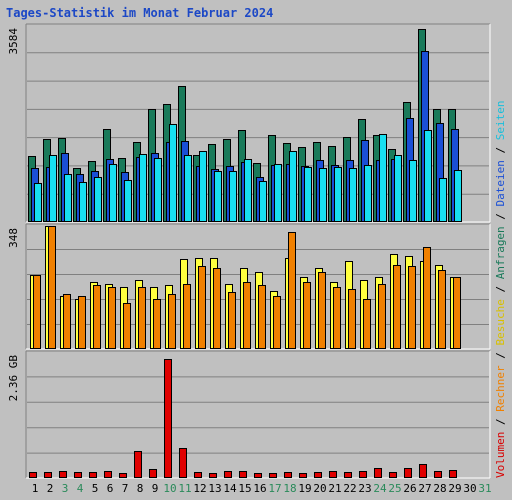 This screenshot has width=512, height=500. Describe the element at coordinates (169, 488) in the screenshot. I see `day-label: 10` at that location.